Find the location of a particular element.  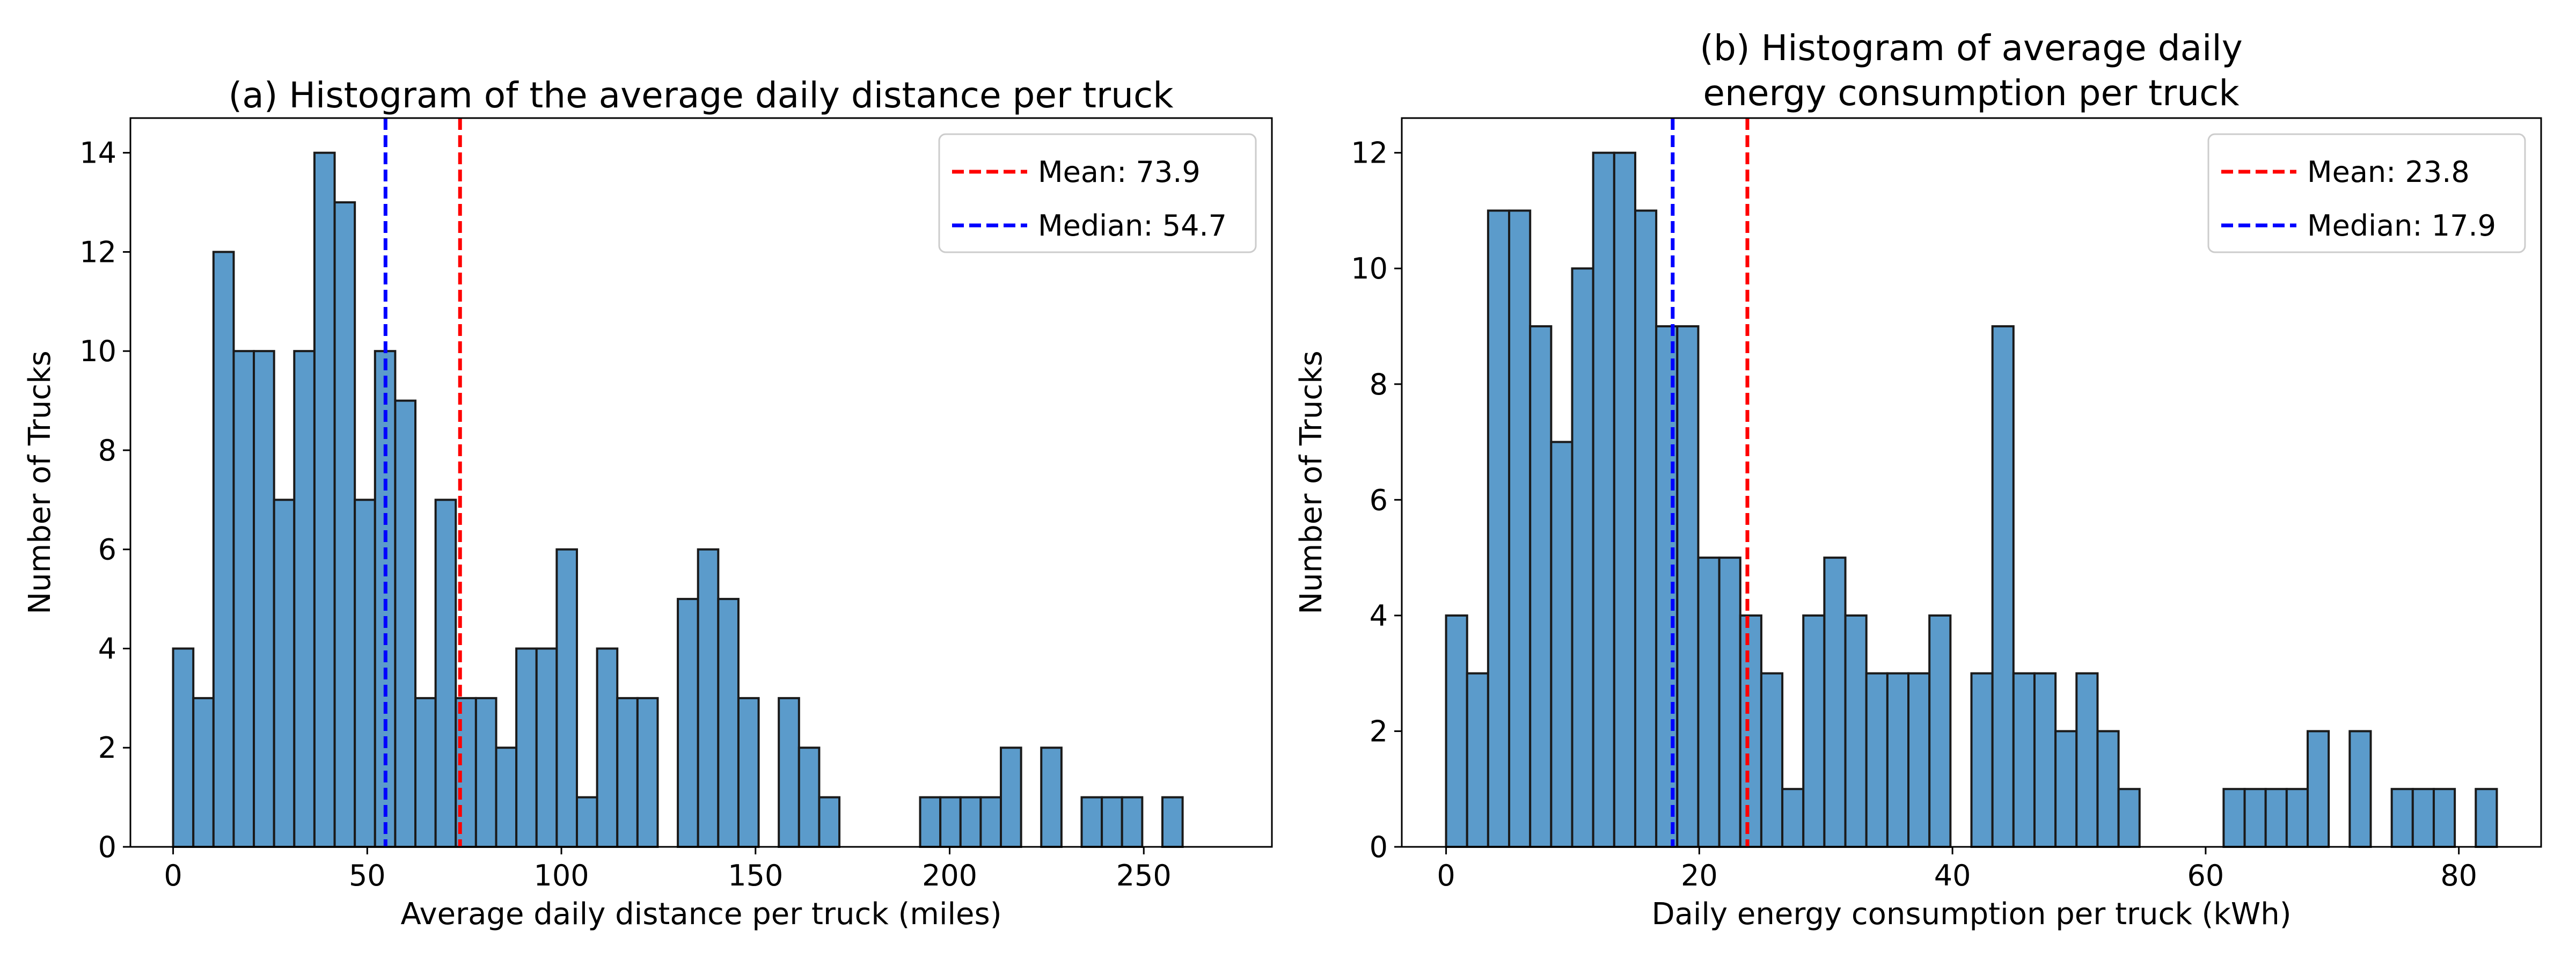

x-tick-label: 100 is located at coordinates (561, 875).